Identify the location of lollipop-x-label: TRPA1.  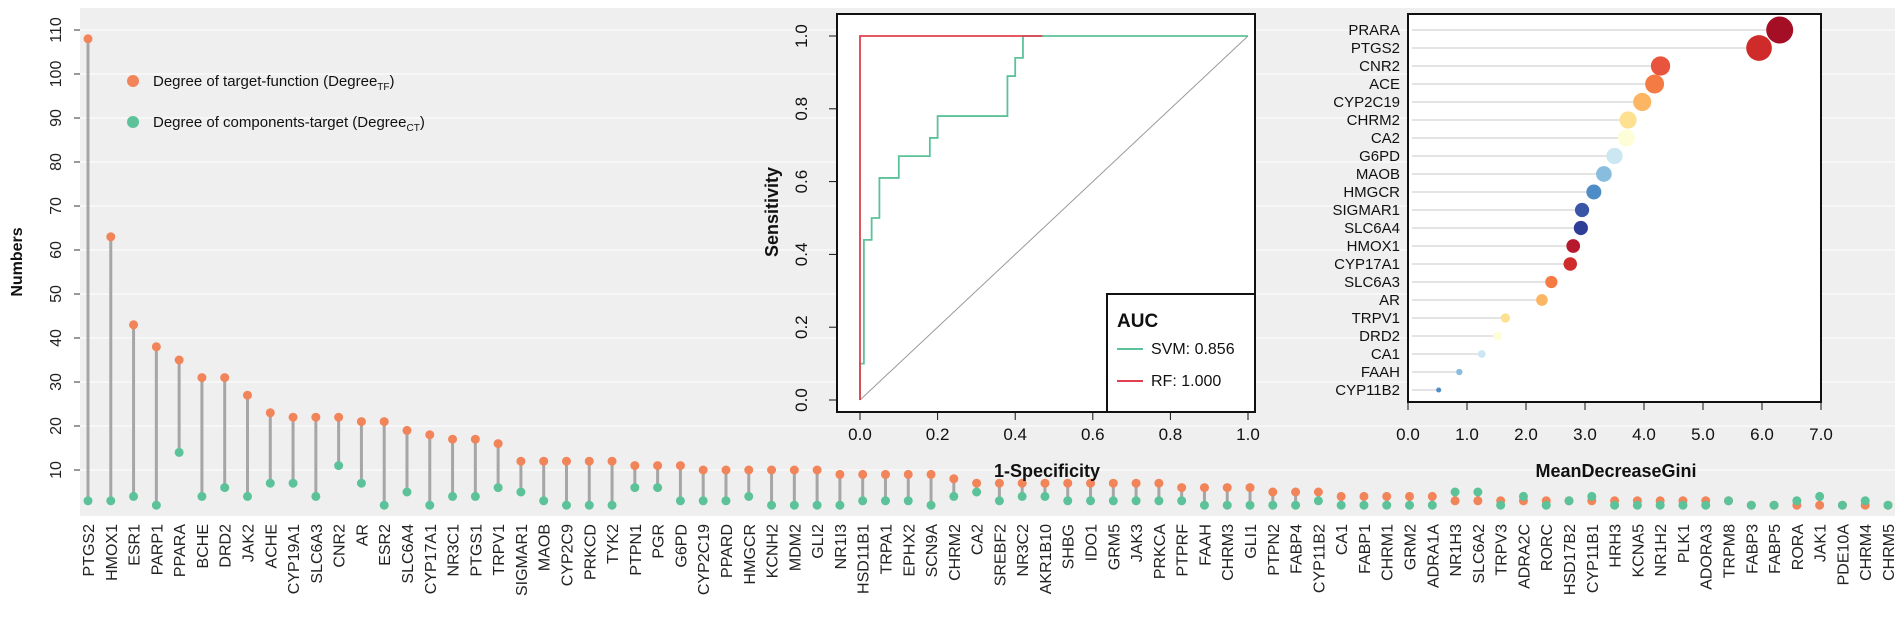
(886, 549).